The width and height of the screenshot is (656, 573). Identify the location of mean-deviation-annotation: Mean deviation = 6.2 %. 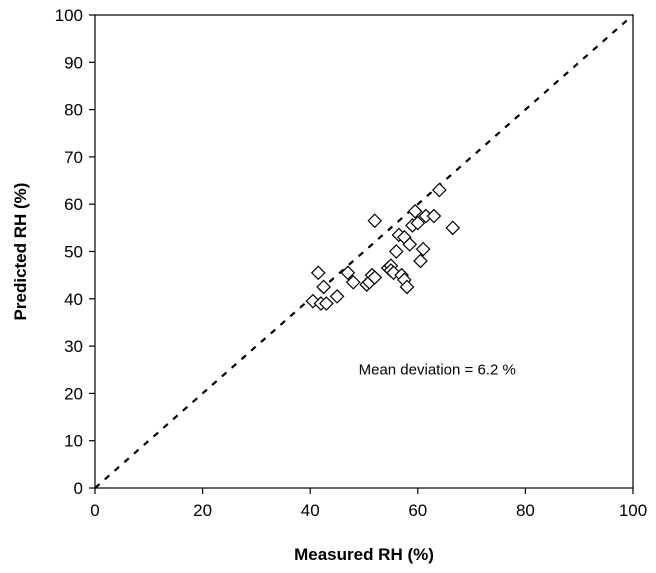
(437, 369).